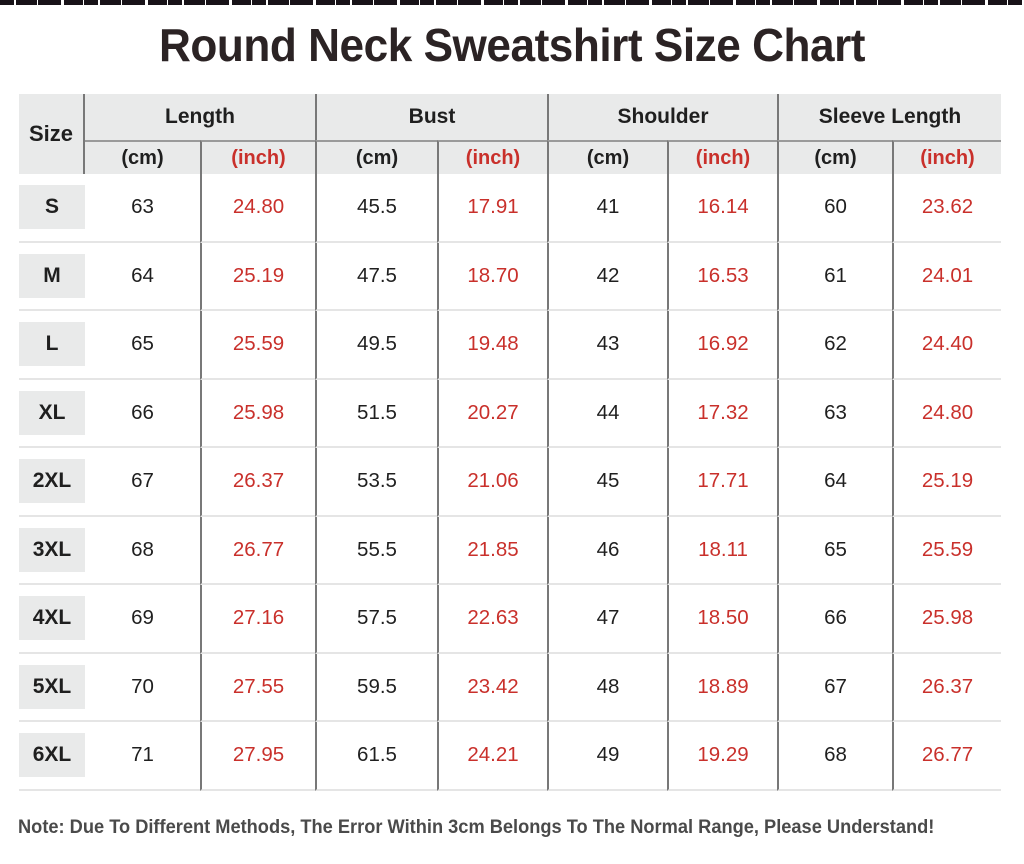  Describe the element at coordinates (946, 157) in the screenshot. I see `col-header-sleeve-inch: (inch)` at that location.